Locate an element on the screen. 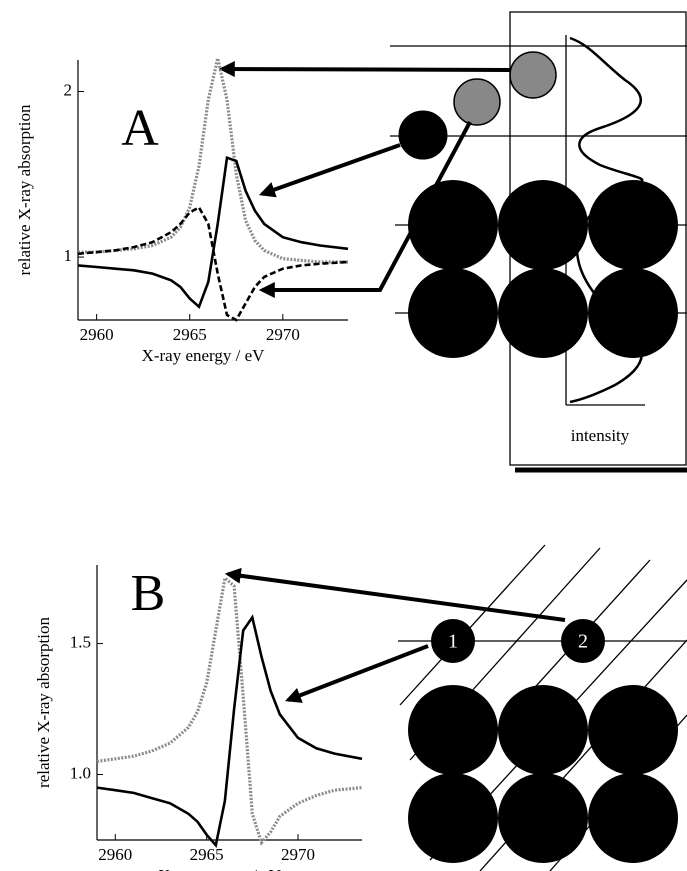 The height and width of the screenshot is (871, 687). intensity-label: intensity is located at coordinates (600, 435).